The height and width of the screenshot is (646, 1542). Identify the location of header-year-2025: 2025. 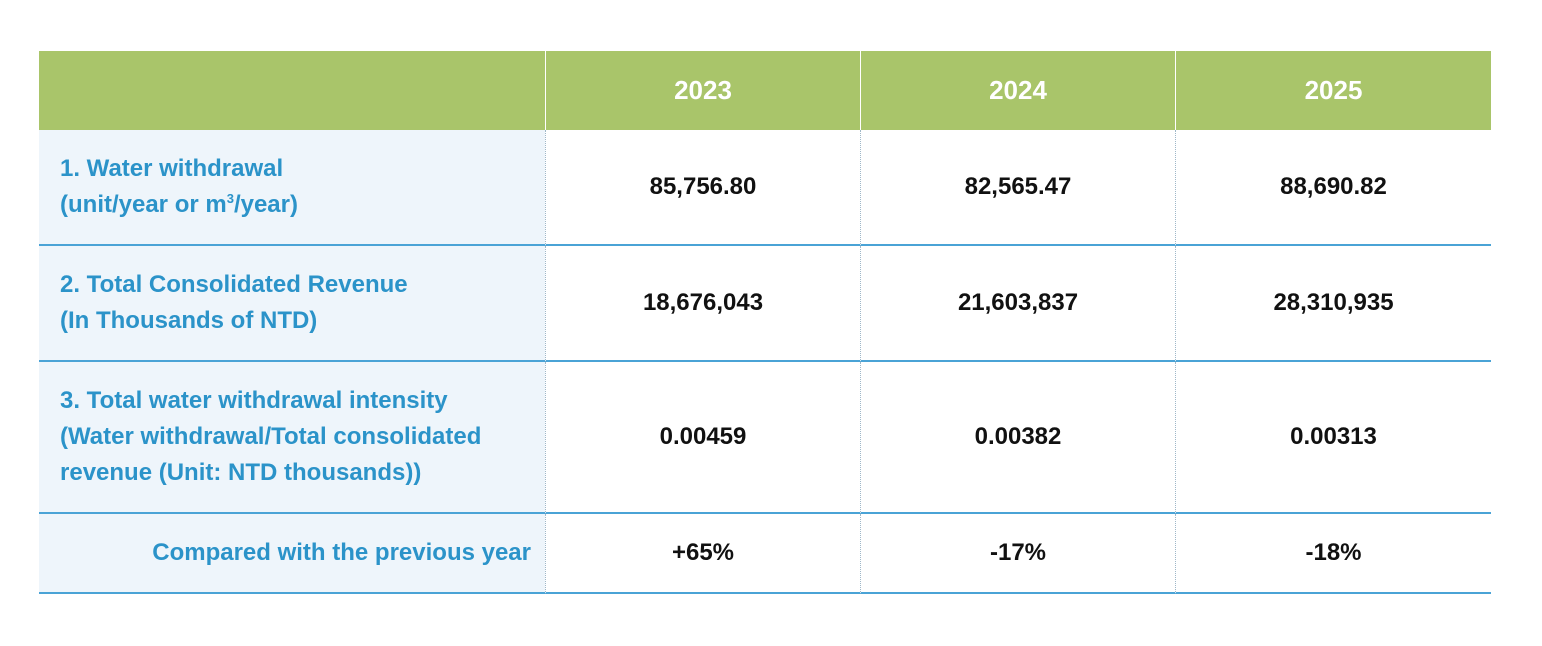
(1333, 90).